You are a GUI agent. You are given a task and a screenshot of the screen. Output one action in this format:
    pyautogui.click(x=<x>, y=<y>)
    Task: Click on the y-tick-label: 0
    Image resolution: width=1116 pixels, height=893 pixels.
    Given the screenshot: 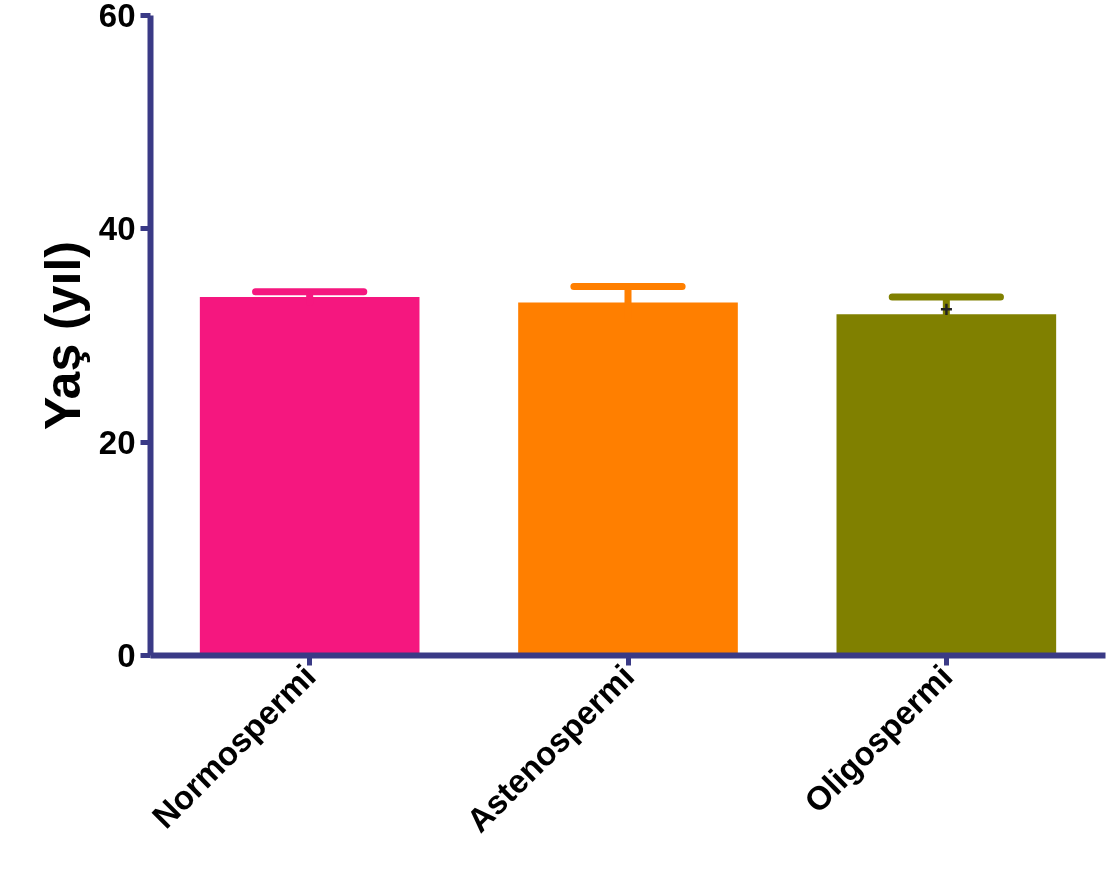 What is the action you would take?
    pyautogui.click(x=126, y=655)
    